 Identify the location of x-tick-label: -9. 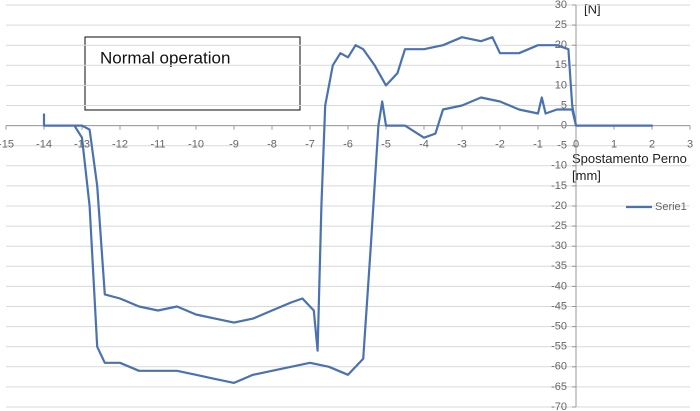
(234, 145).